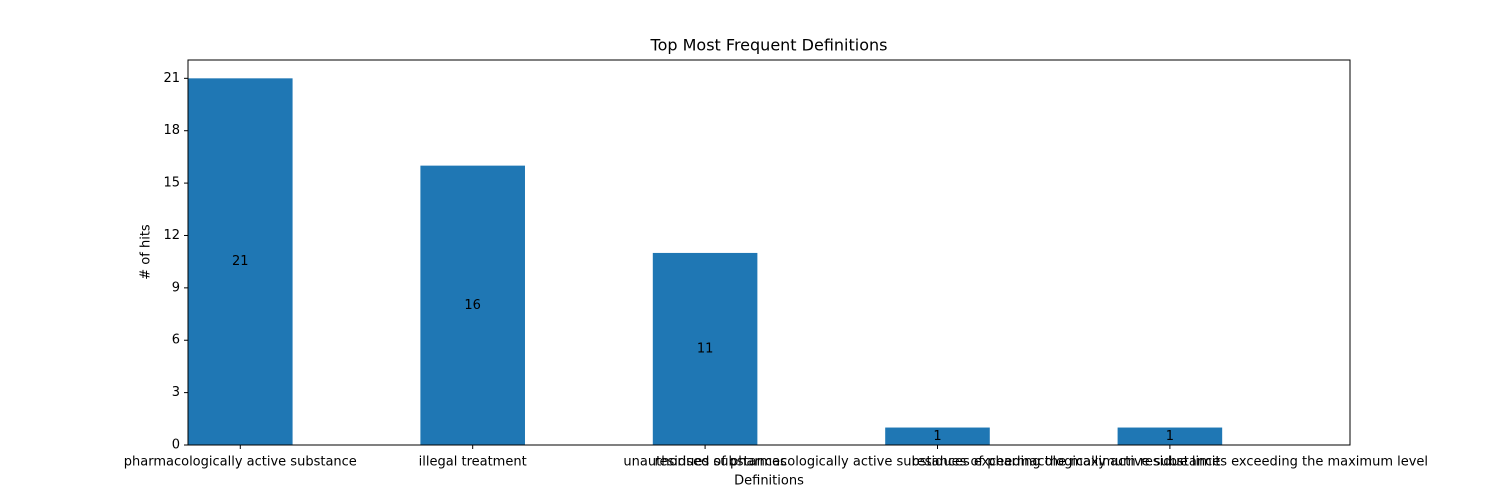 The image size is (1500, 500). What do you see at coordinates (171, 235) in the screenshot?
I see `y-tick-label: 12` at bounding box center [171, 235].